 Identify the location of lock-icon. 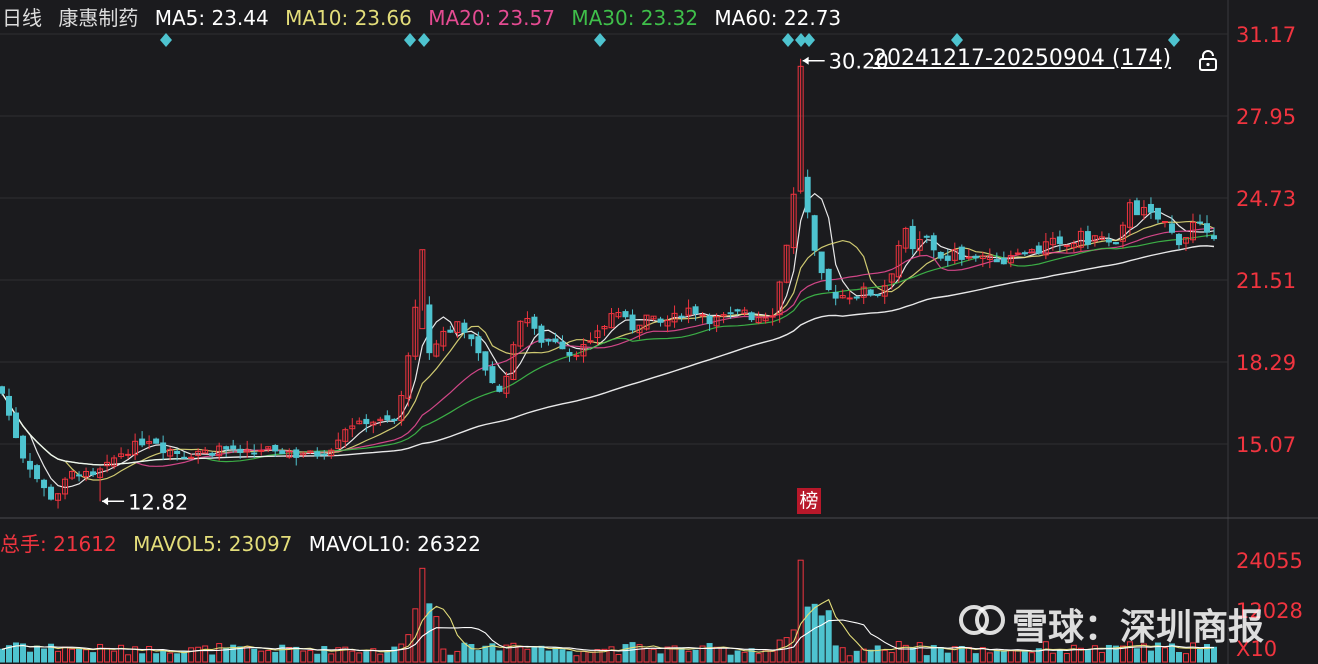
(1208, 61).